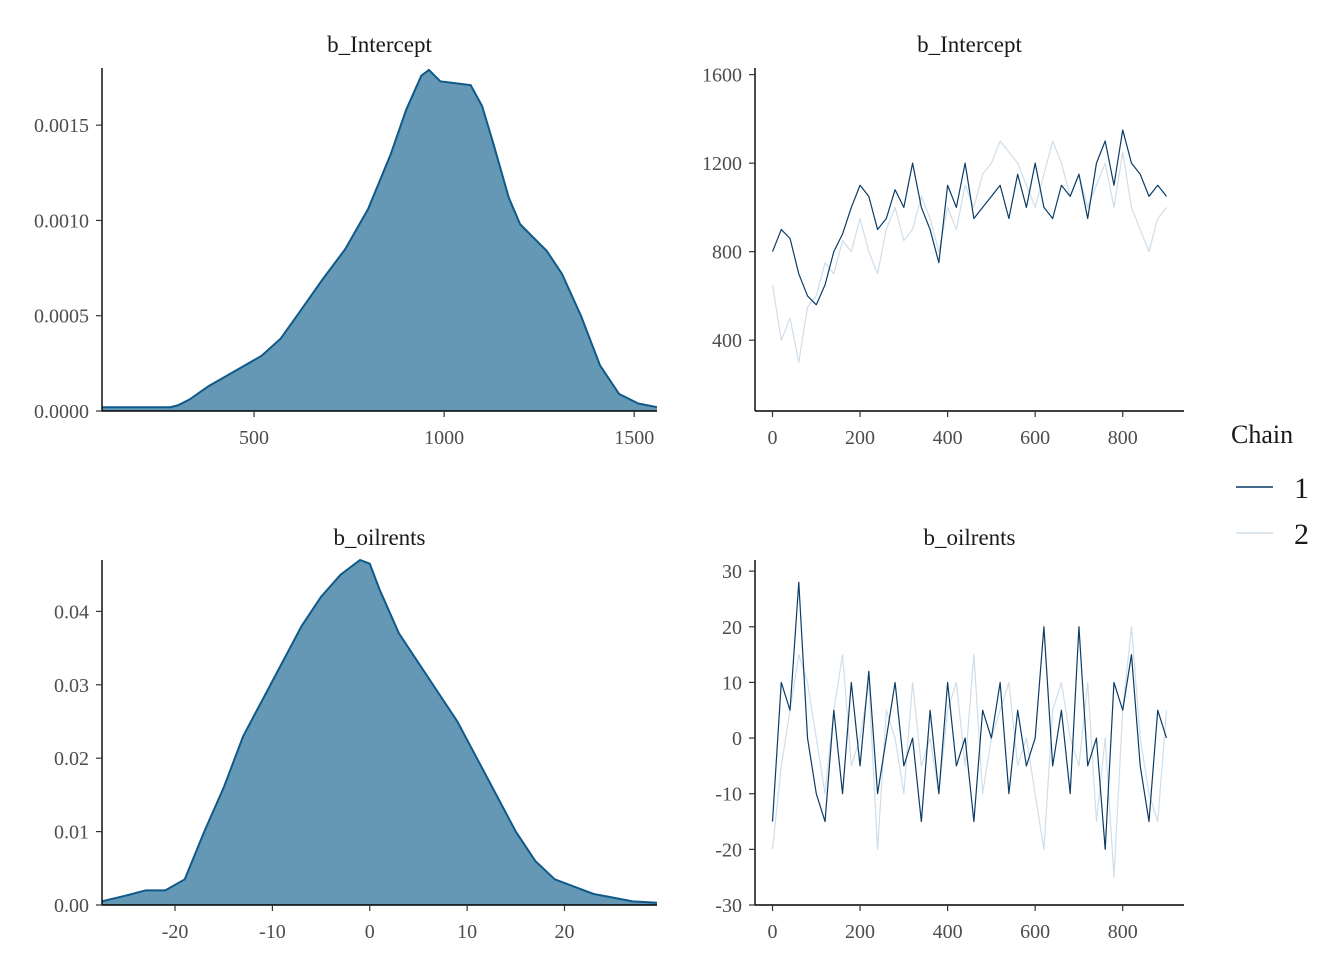 The height and width of the screenshot is (960, 1344). I want to click on y-tick-label: 20, so click(732, 628).